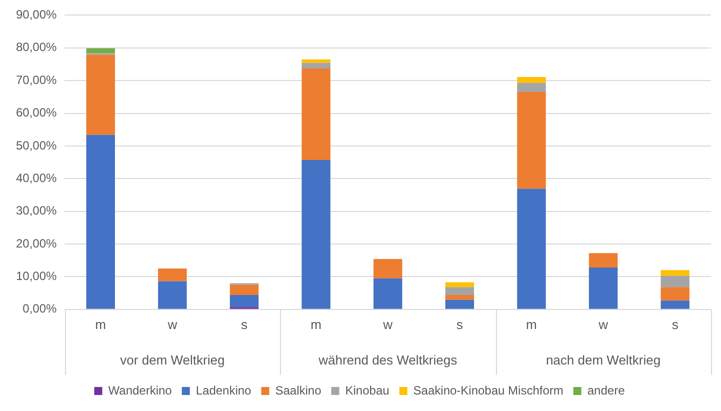  What do you see at coordinates (37, 113) in the screenshot?
I see `y-tick-label: 60,00%` at bounding box center [37, 113].